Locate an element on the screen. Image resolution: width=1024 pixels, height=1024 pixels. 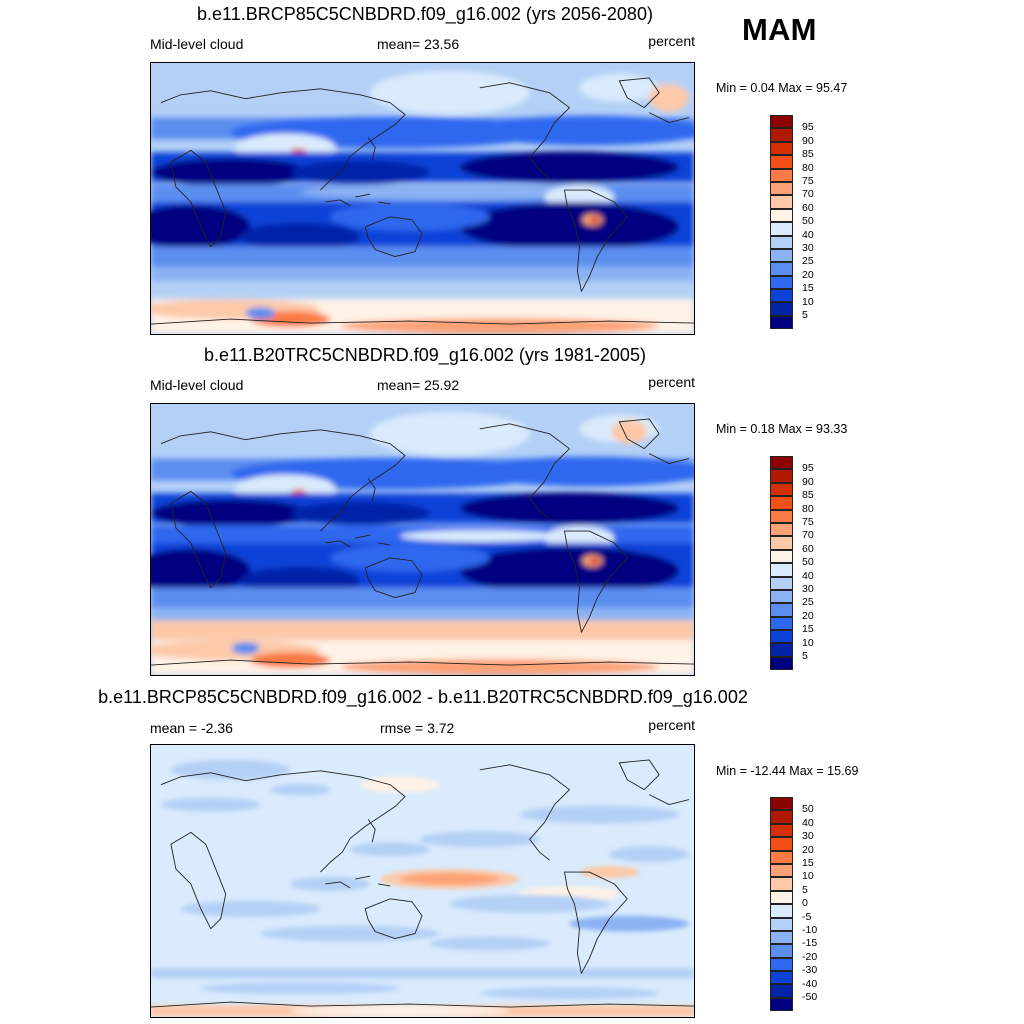
mean-label: mean= 23.56 is located at coordinates (418, 44).